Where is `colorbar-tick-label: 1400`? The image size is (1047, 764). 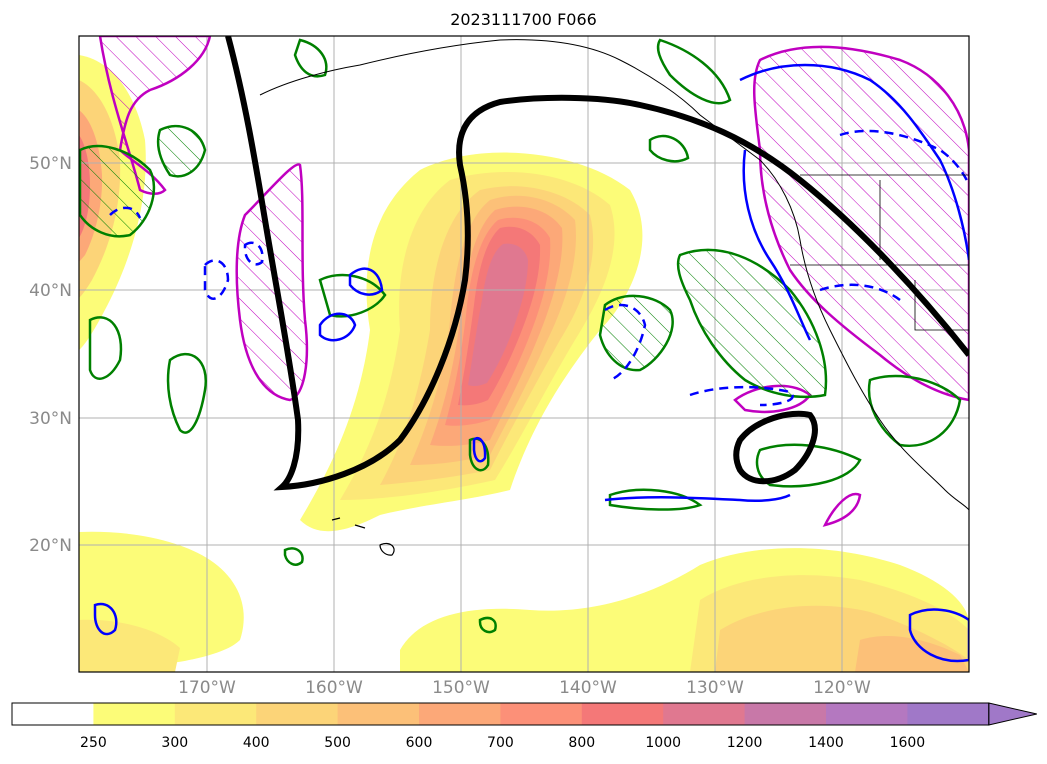 colorbar-tick-label: 1400 is located at coordinates (826, 743).